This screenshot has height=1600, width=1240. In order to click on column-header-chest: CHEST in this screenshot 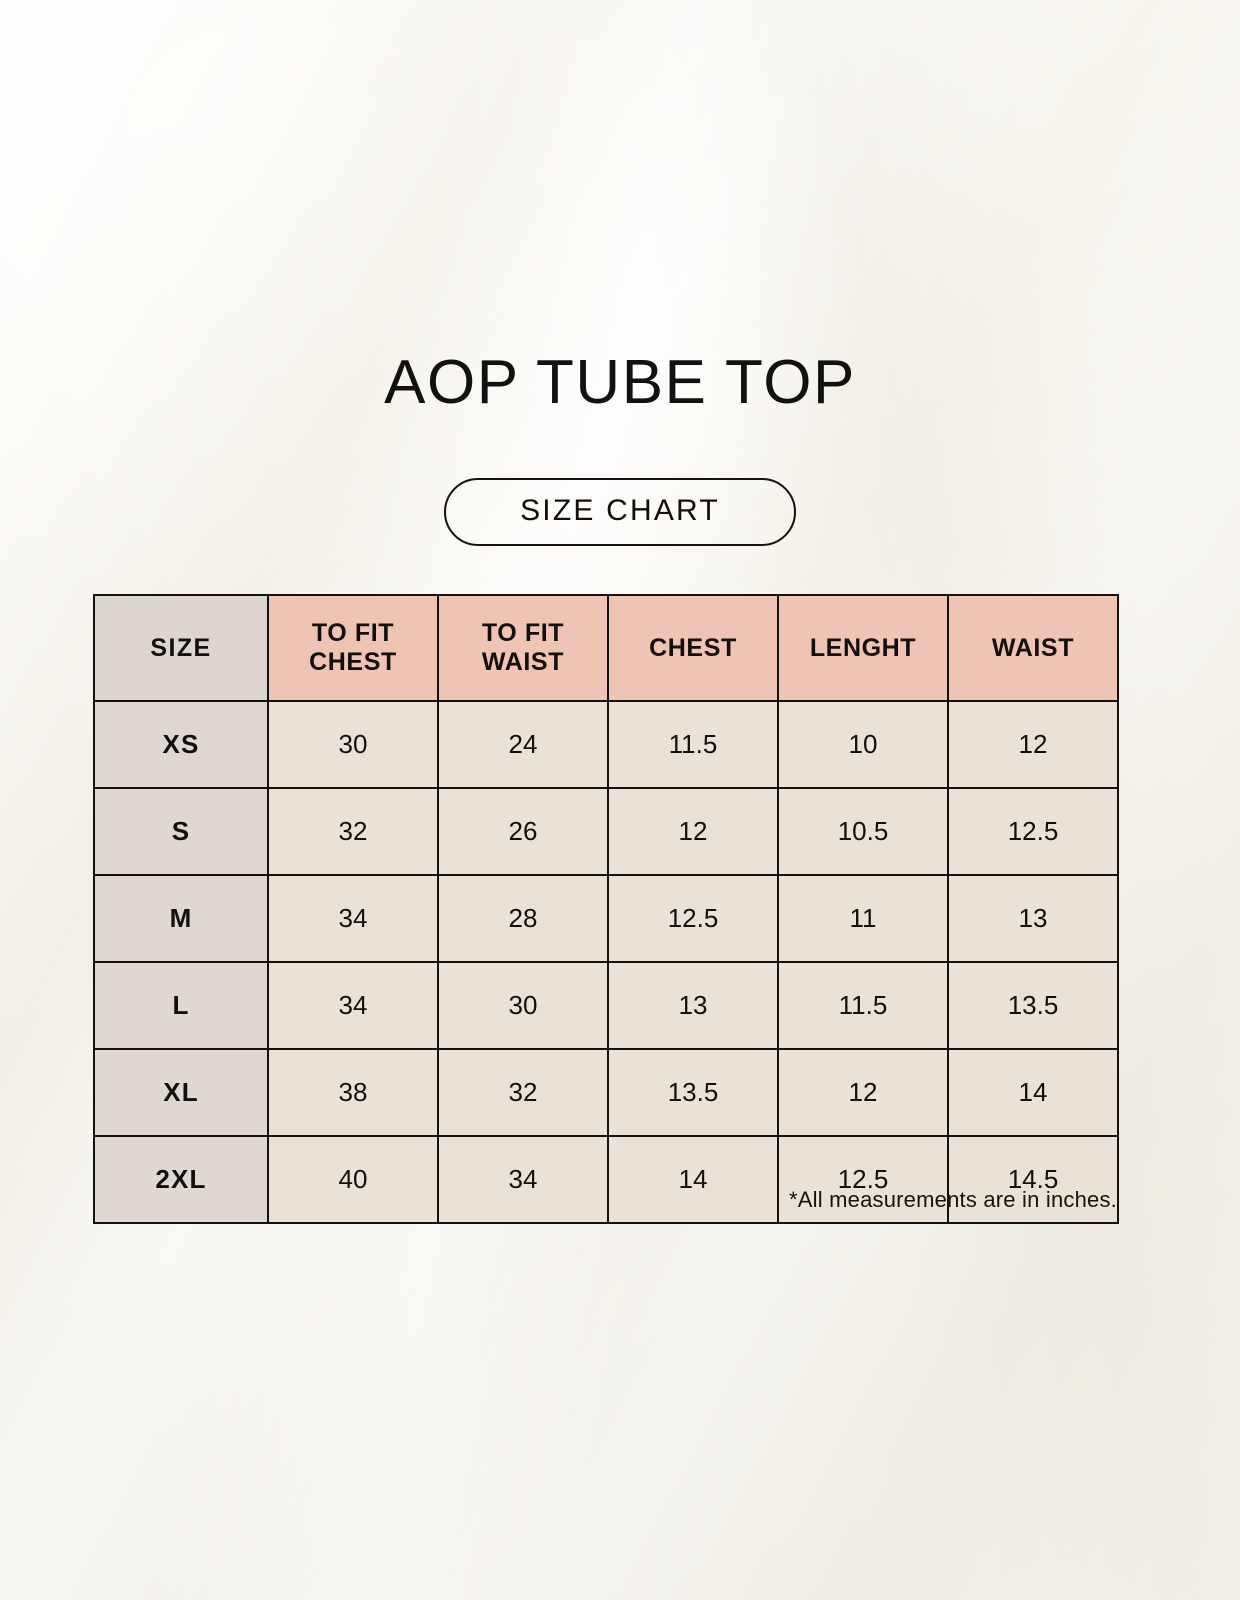, I will do `click(693, 648)`.